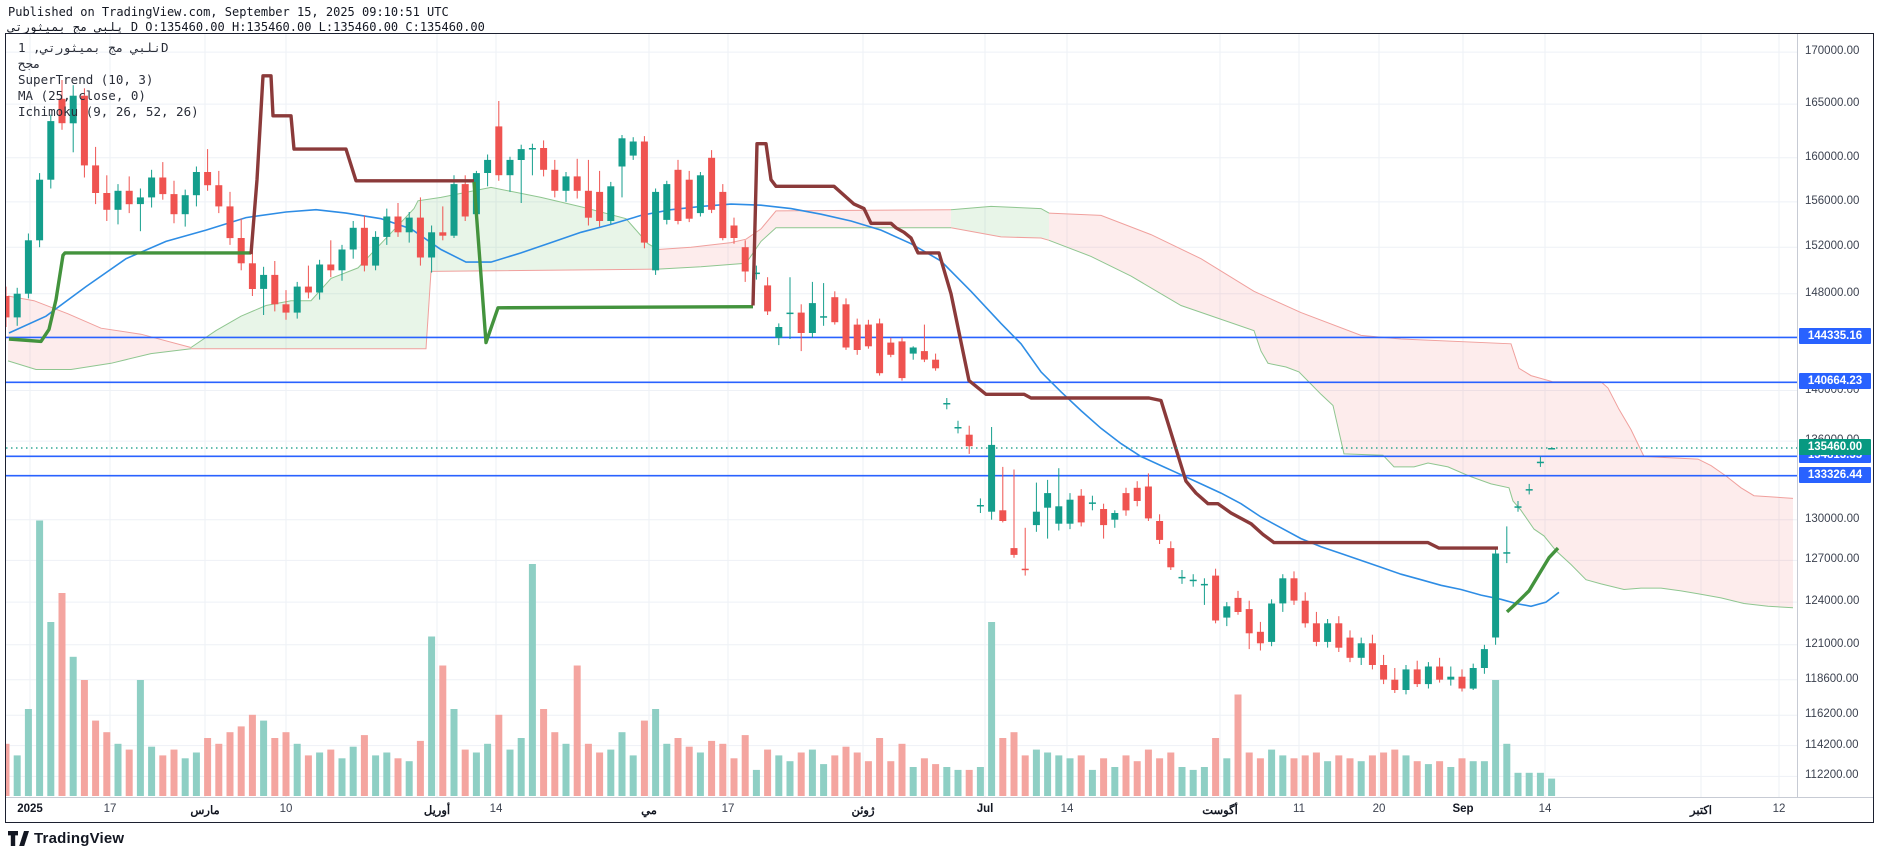 The height and width of the screenshot is (858, 1878). Describe the element at coordinates (437, 811) in the screenshot. I see `date-tick-label: أوريل` at that location.